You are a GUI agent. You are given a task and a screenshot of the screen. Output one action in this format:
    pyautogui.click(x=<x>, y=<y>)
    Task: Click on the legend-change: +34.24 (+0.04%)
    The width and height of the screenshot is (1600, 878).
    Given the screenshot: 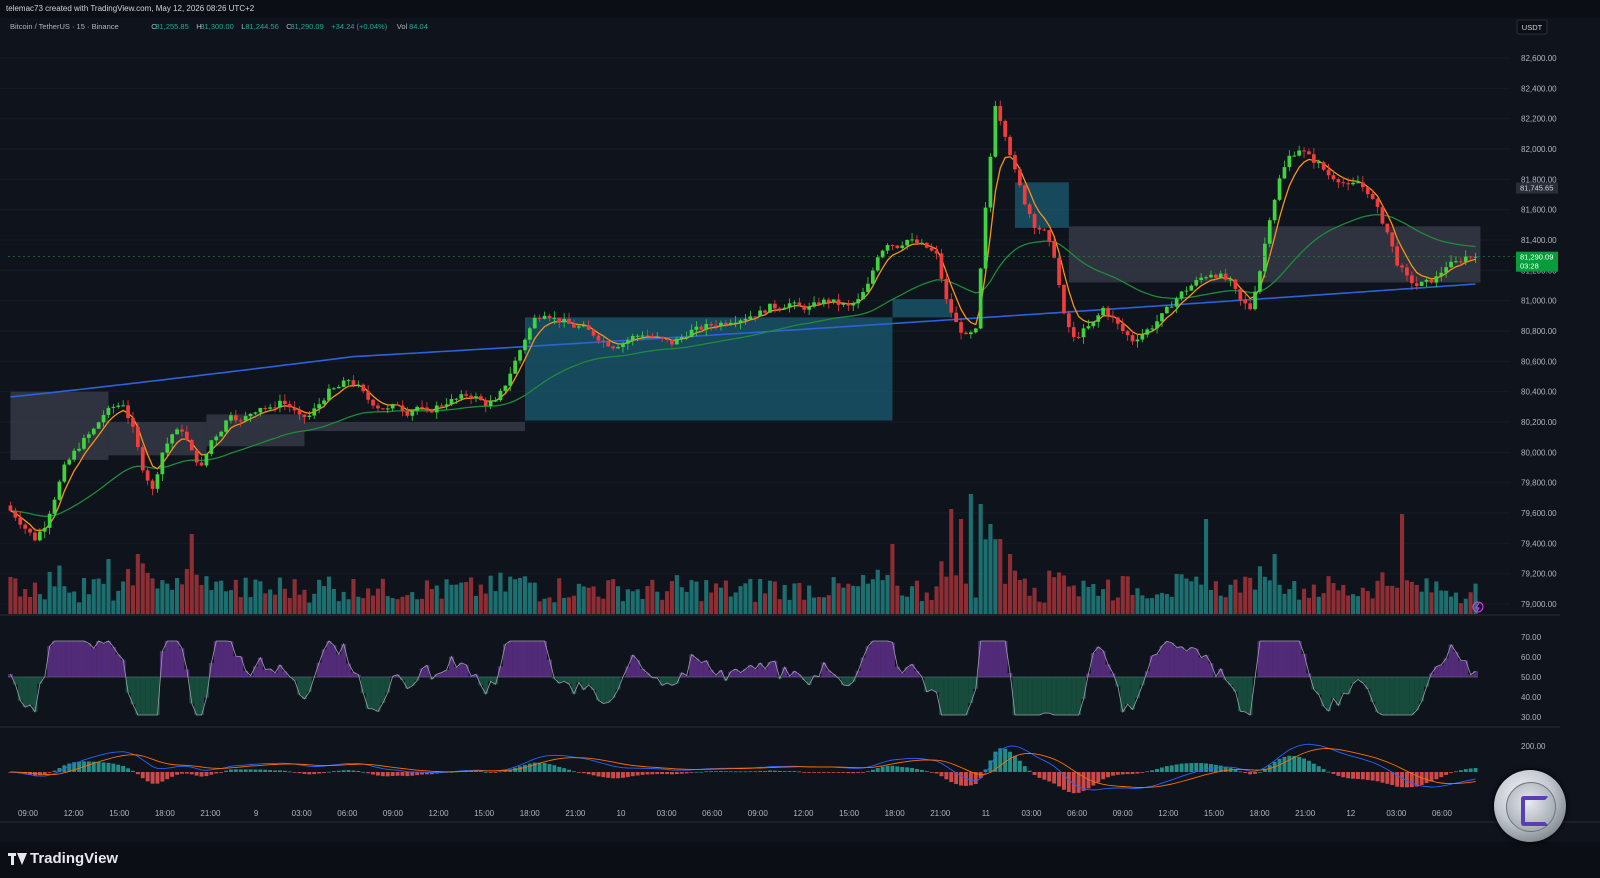 What is the action you would take?
    pyautogui.click(x=359, y=26)
    